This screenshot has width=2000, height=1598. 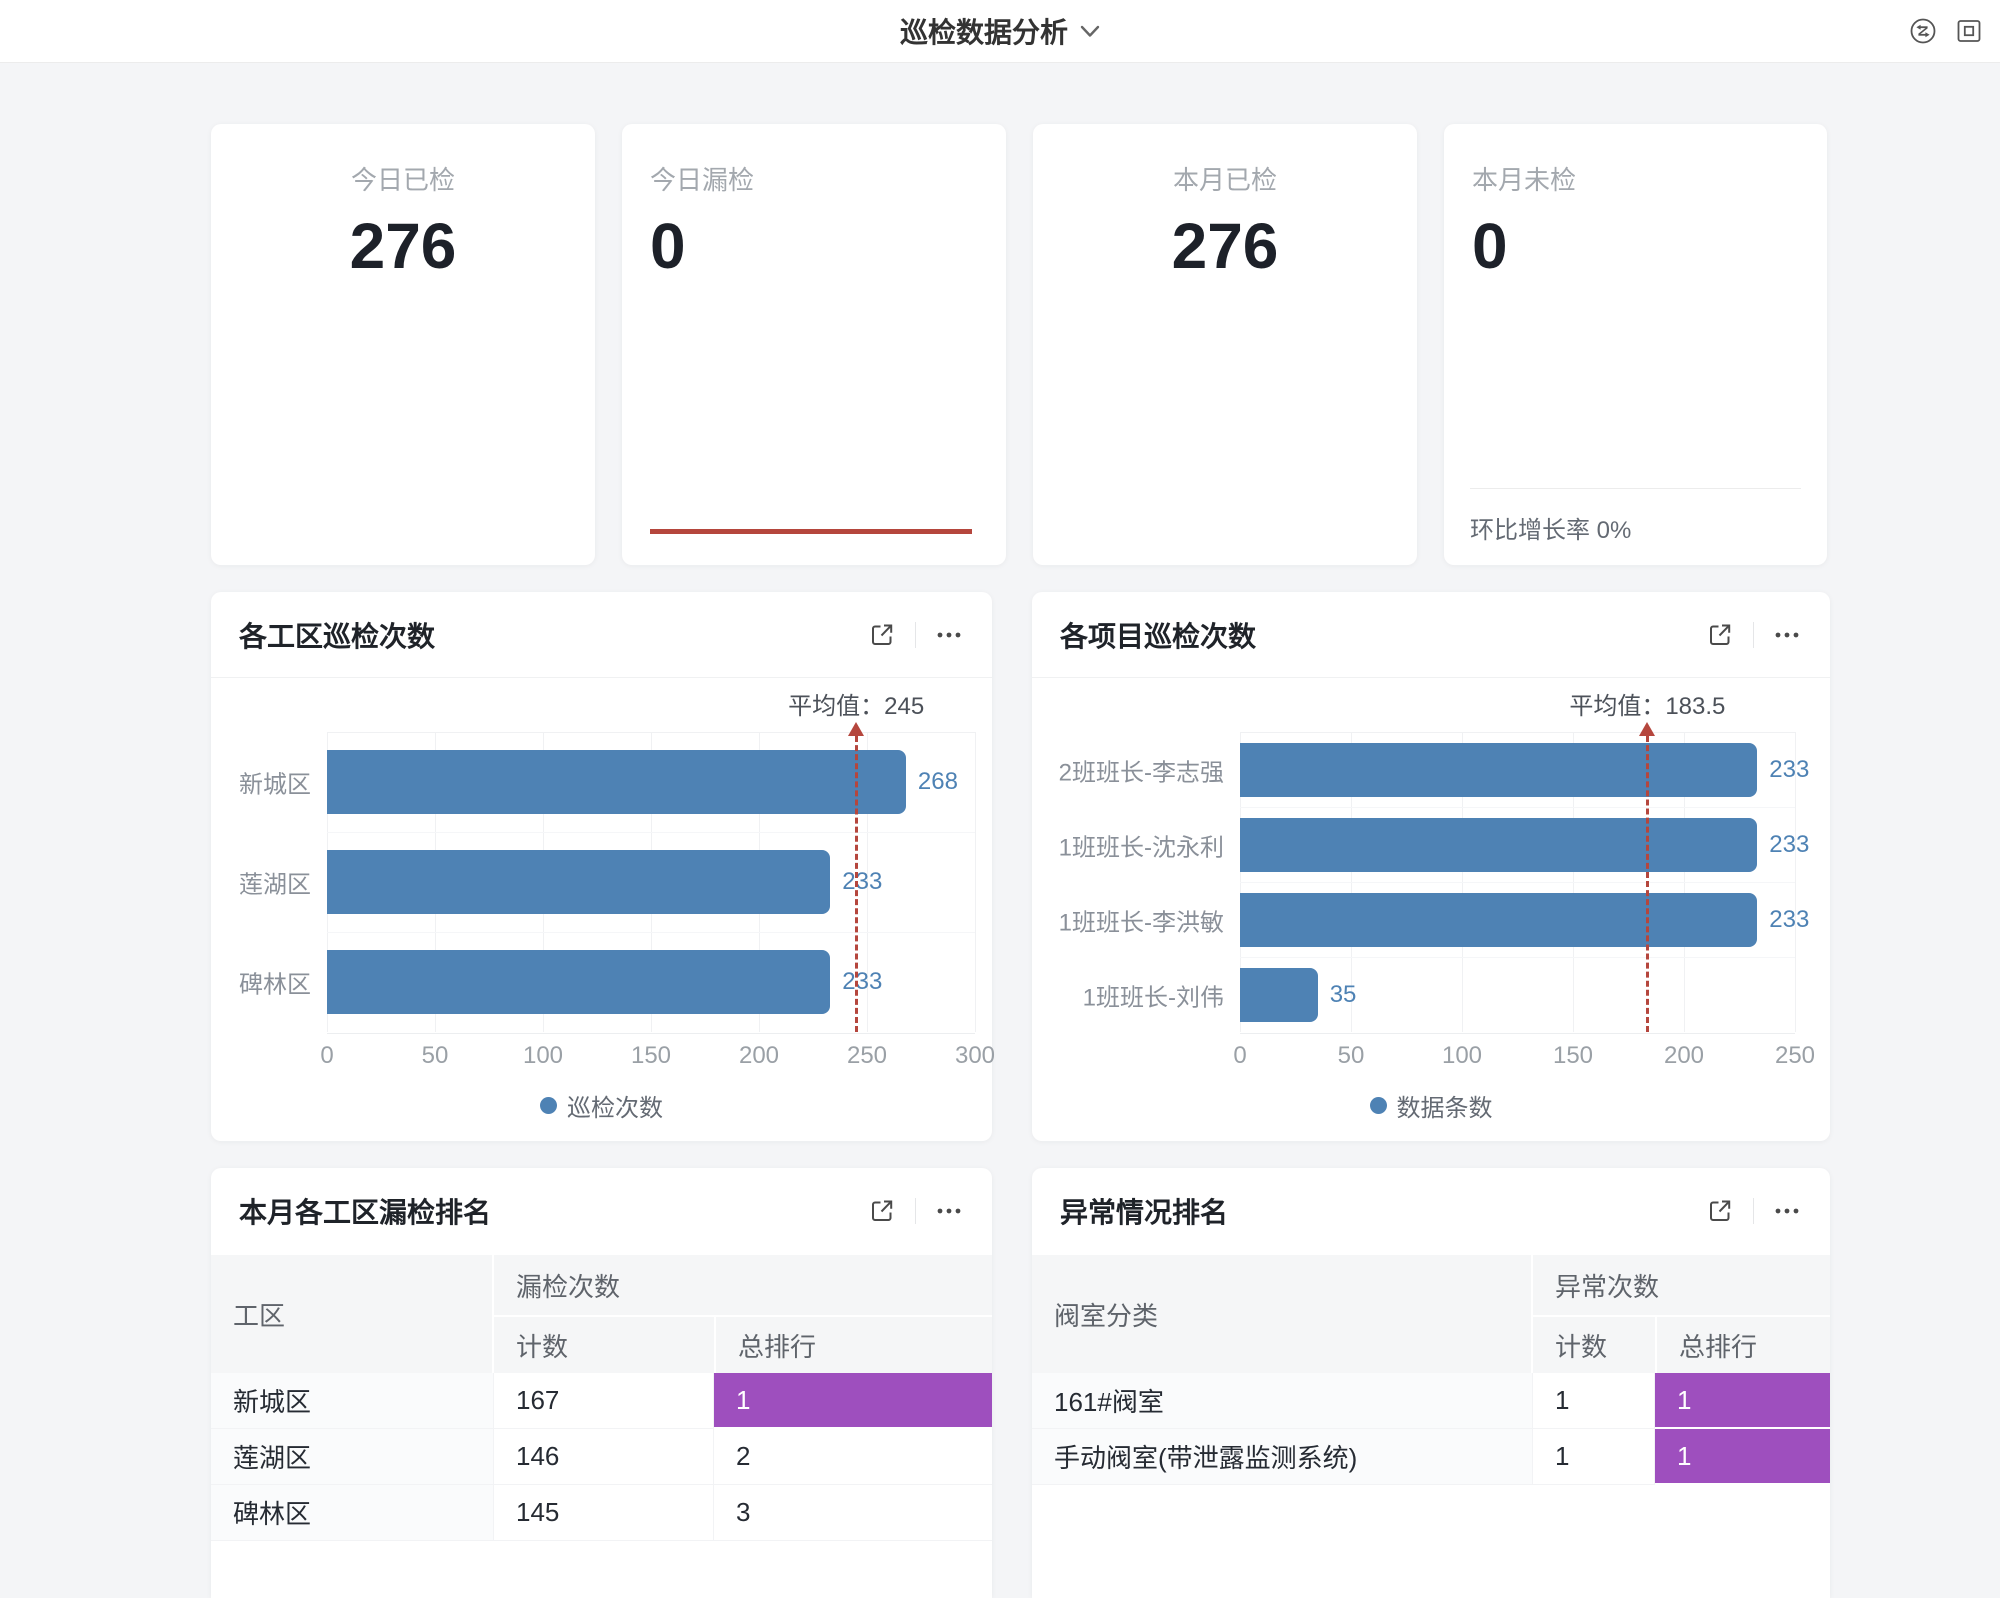 I want to click on table-title: 异常情况排名, so click(x=1144, y=1212).